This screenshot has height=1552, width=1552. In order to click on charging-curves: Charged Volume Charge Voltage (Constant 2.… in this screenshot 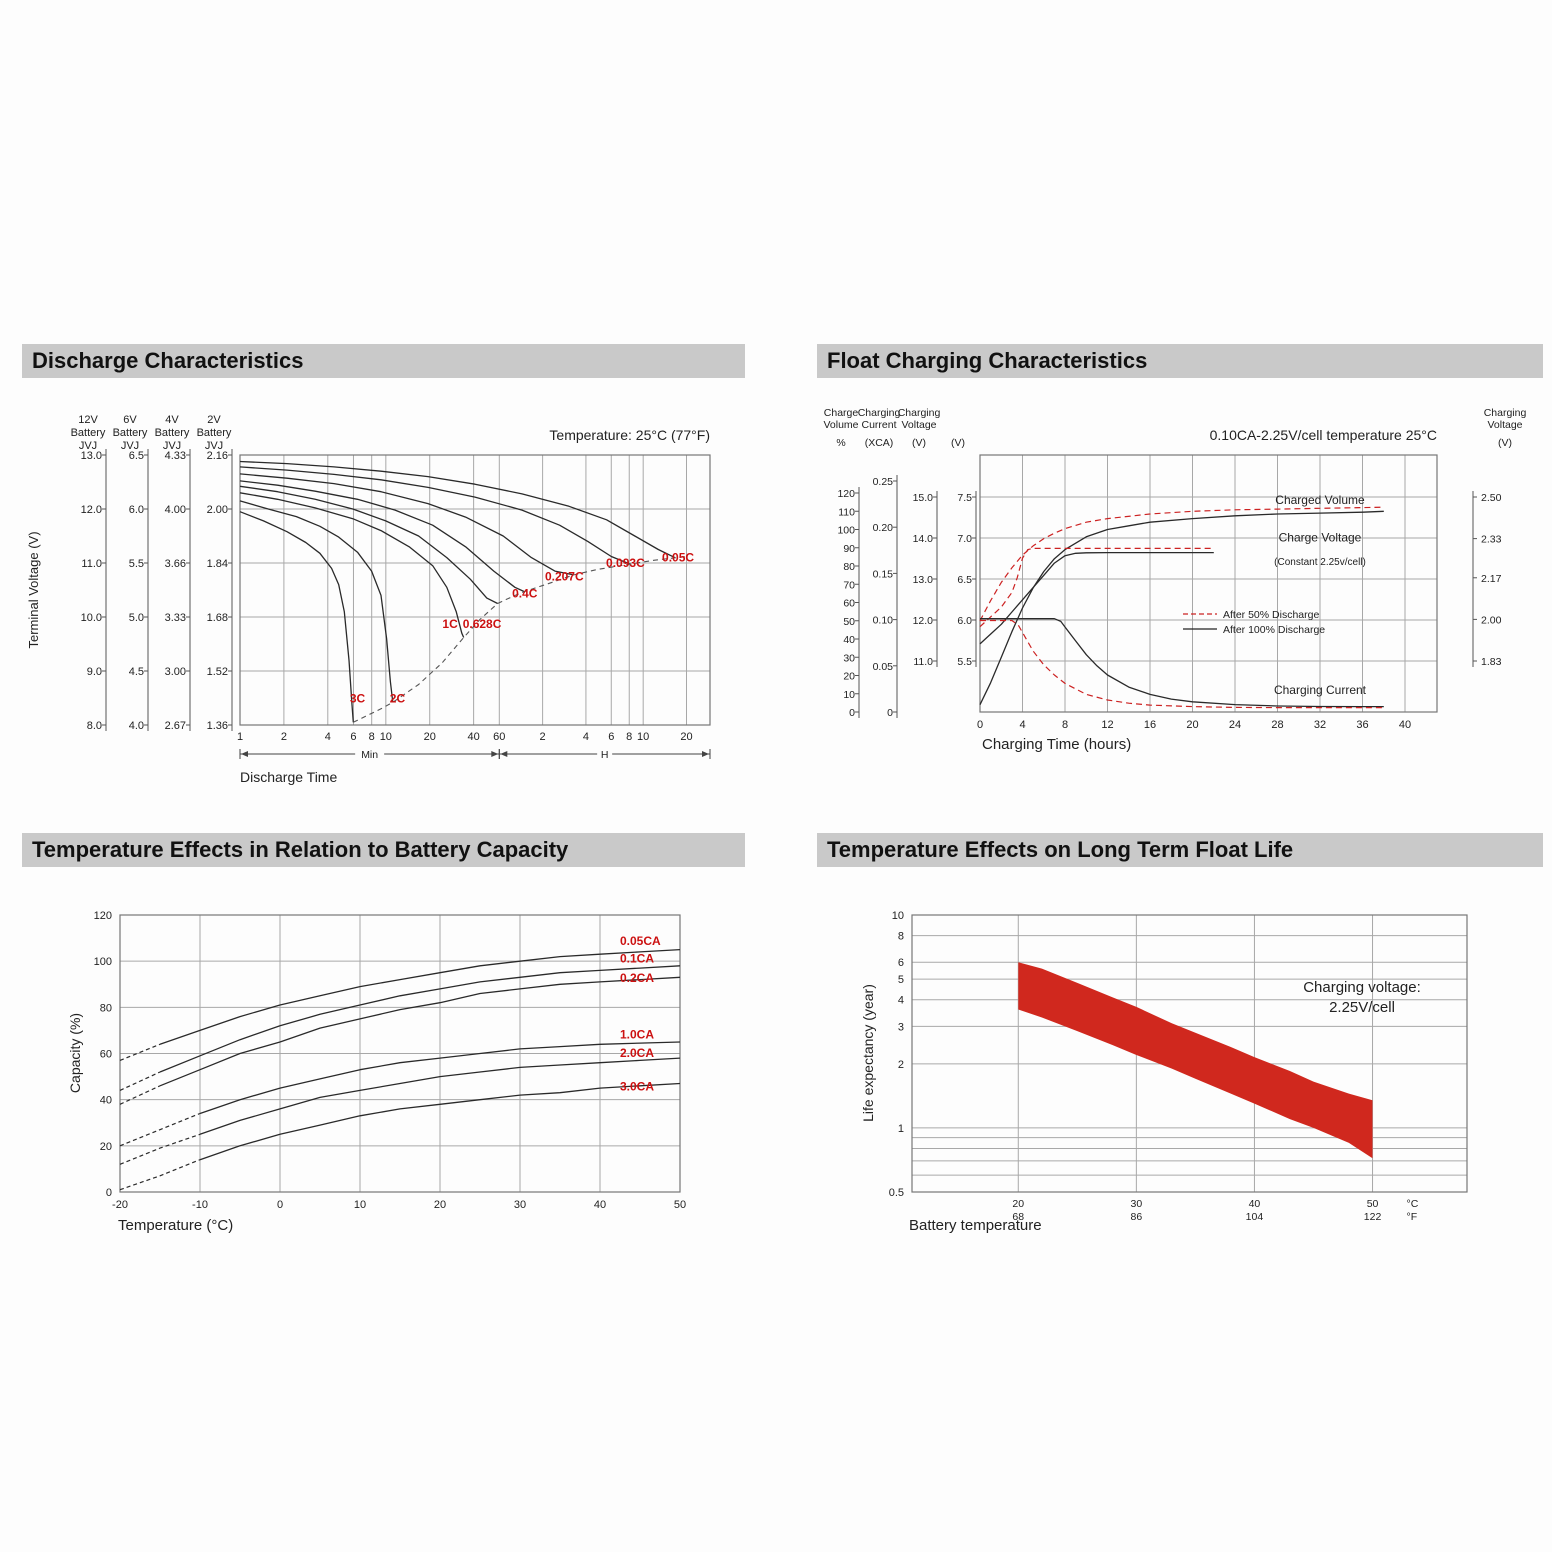, I will do `click(1181, 601)`.